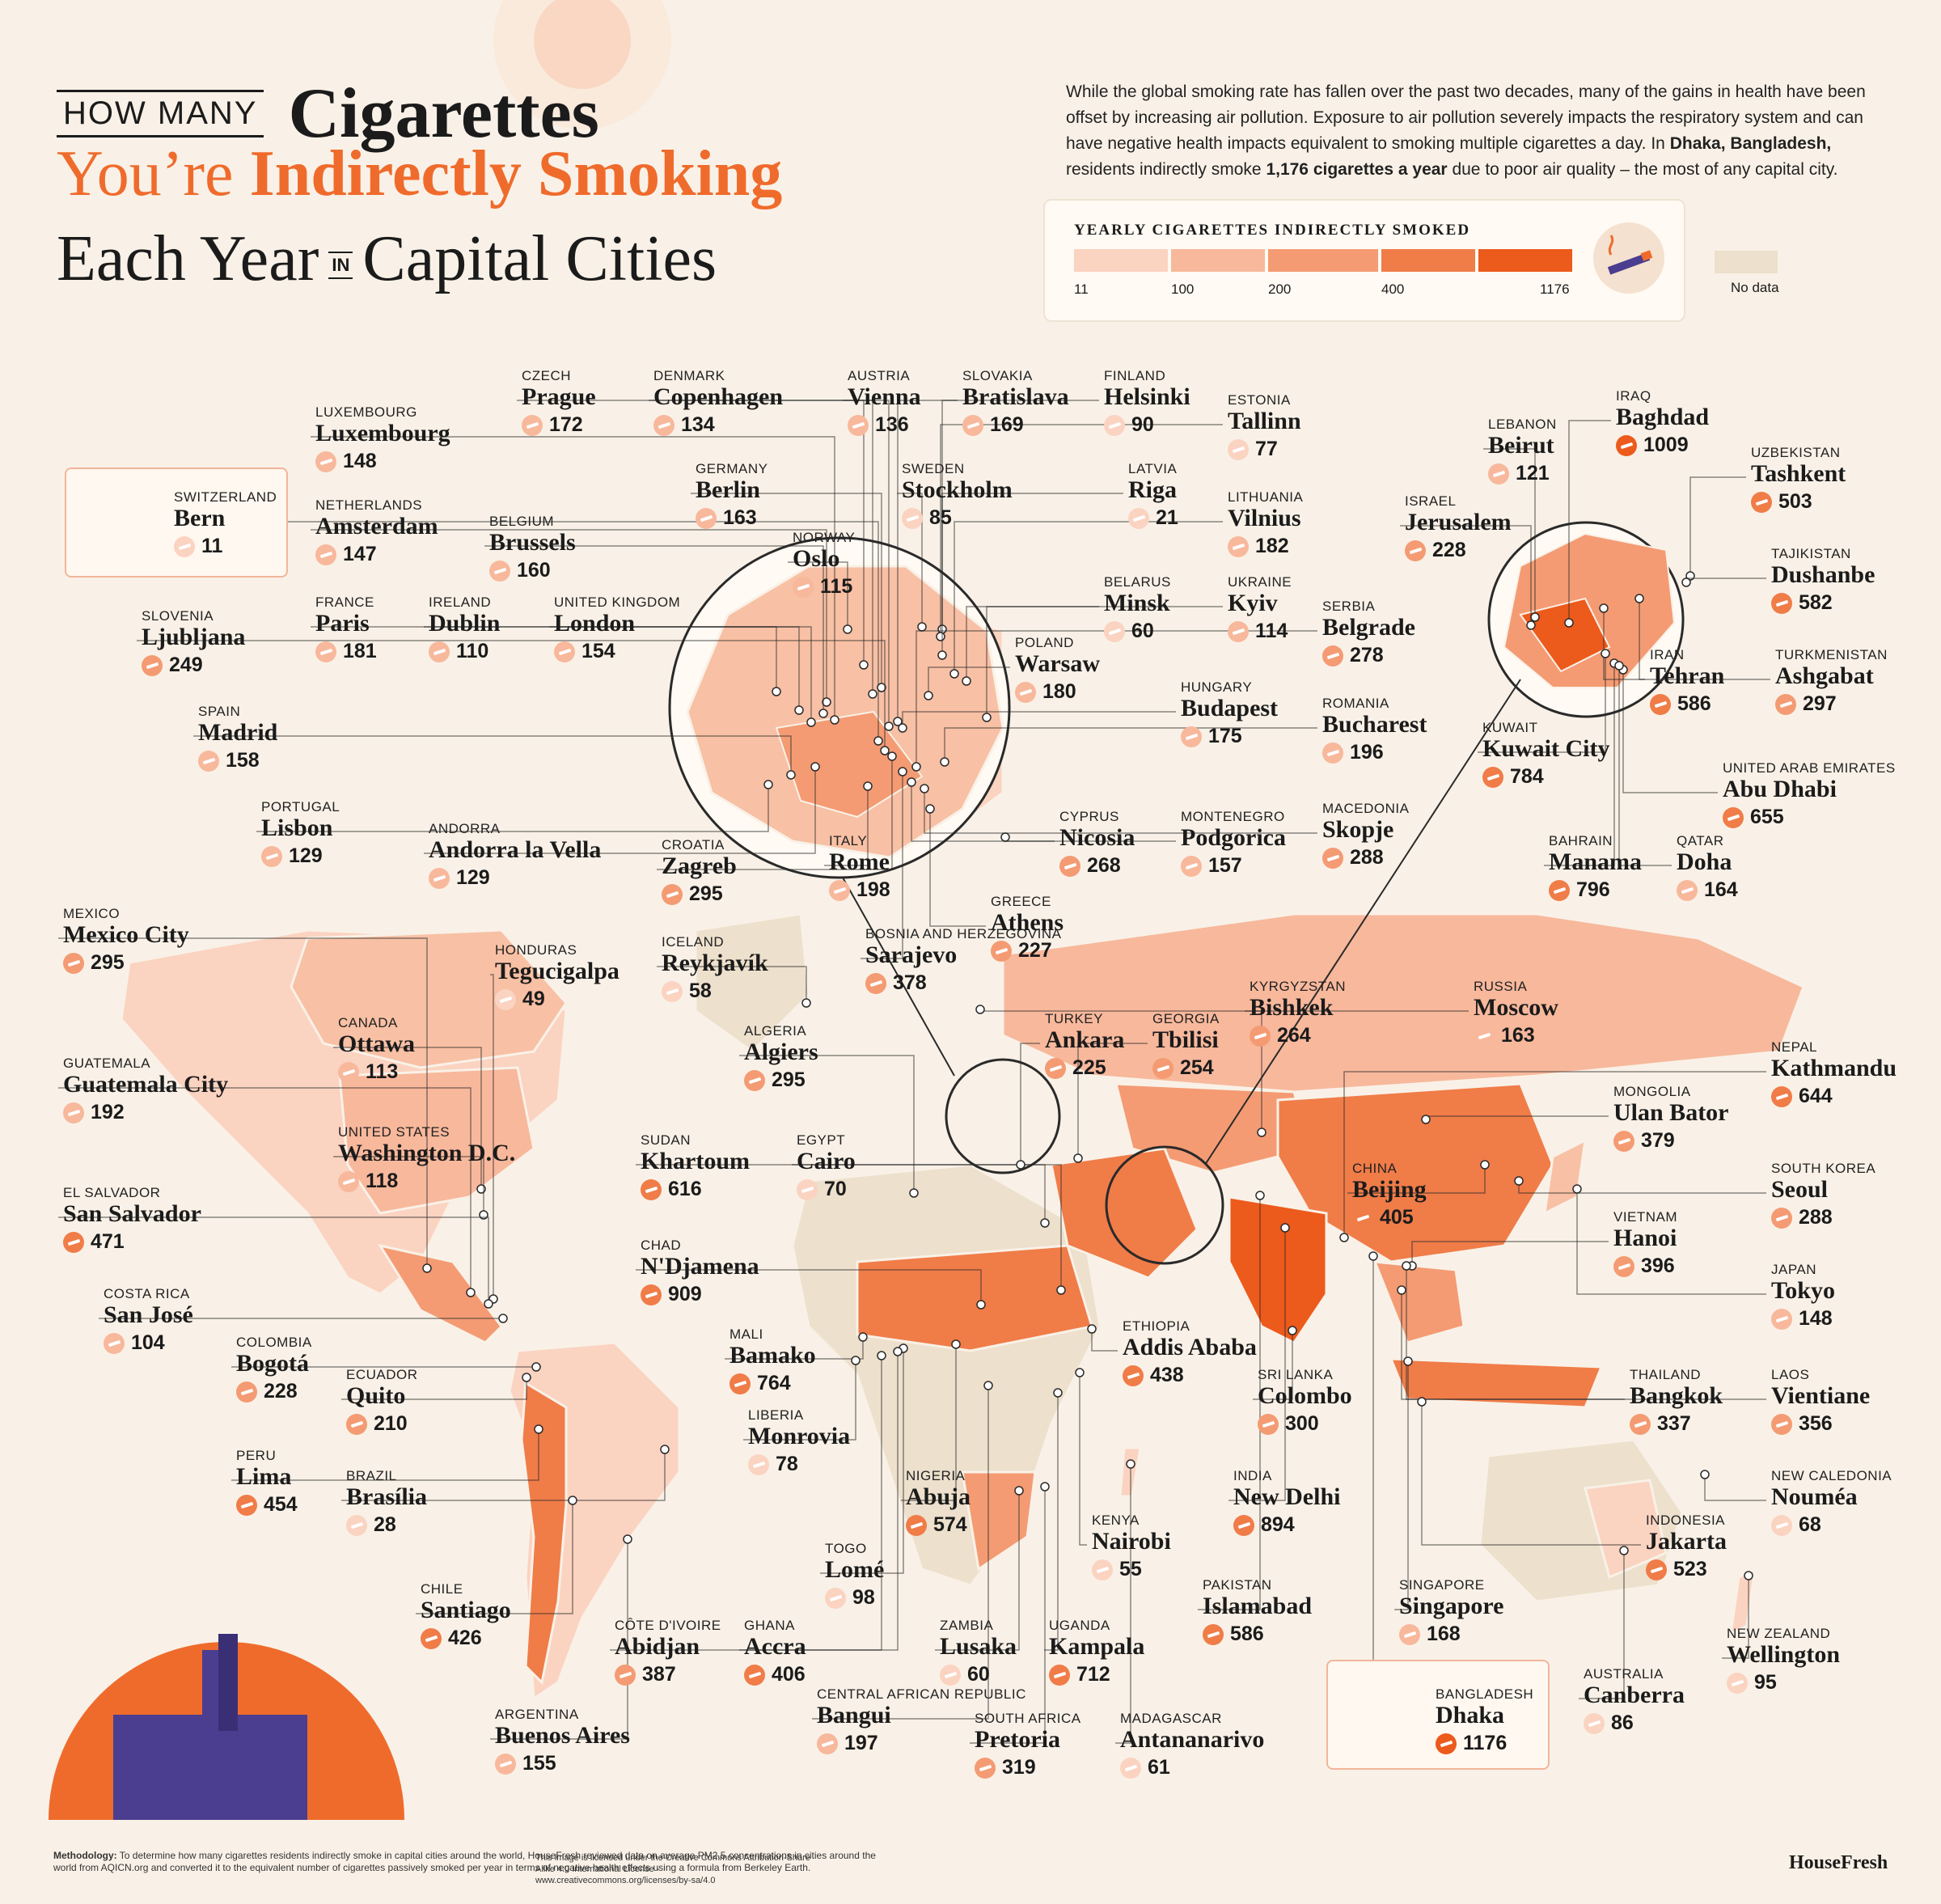  I want to click on city-dot-athens, so click(930, 809).